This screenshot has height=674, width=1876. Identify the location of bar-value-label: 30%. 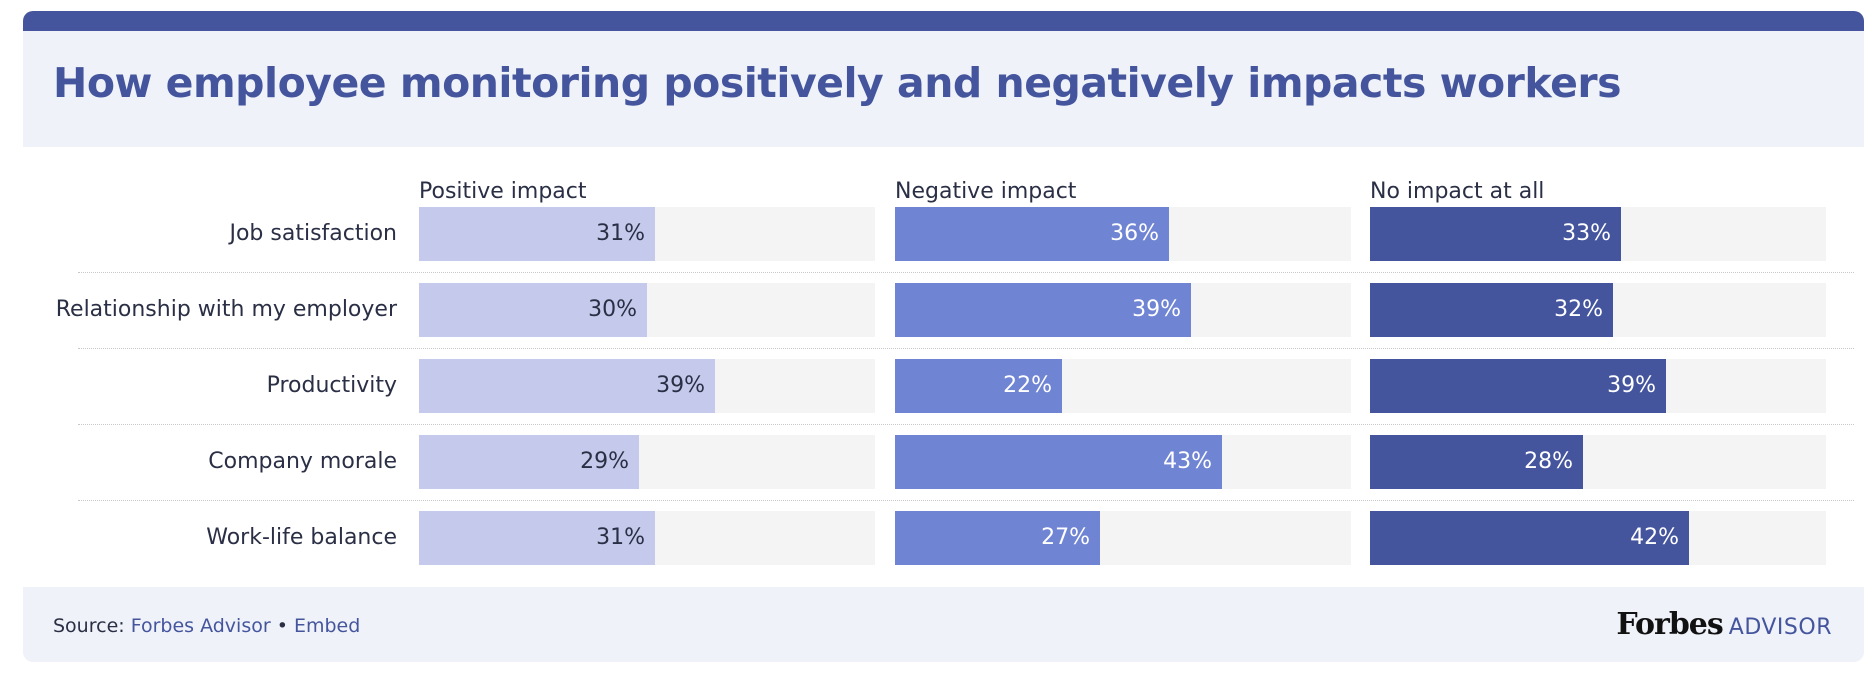
(612, 309).